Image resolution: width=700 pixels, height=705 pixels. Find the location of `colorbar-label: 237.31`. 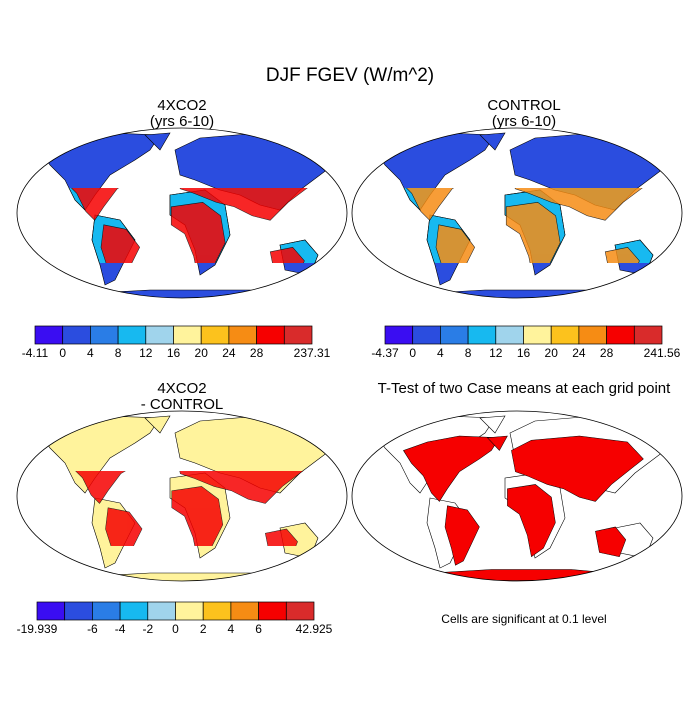

colorbar-label: 237.31 is located at coordinates (312, 353).